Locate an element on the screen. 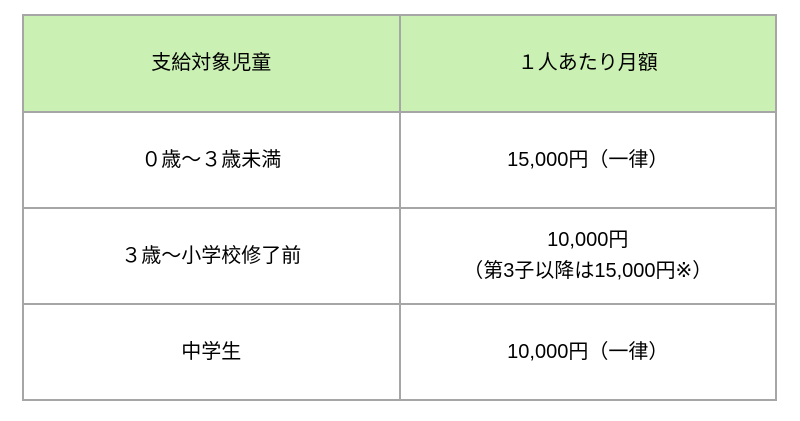  header-cell-monthly-amount: １人あたり月額 is located at coordinates (587, 63).